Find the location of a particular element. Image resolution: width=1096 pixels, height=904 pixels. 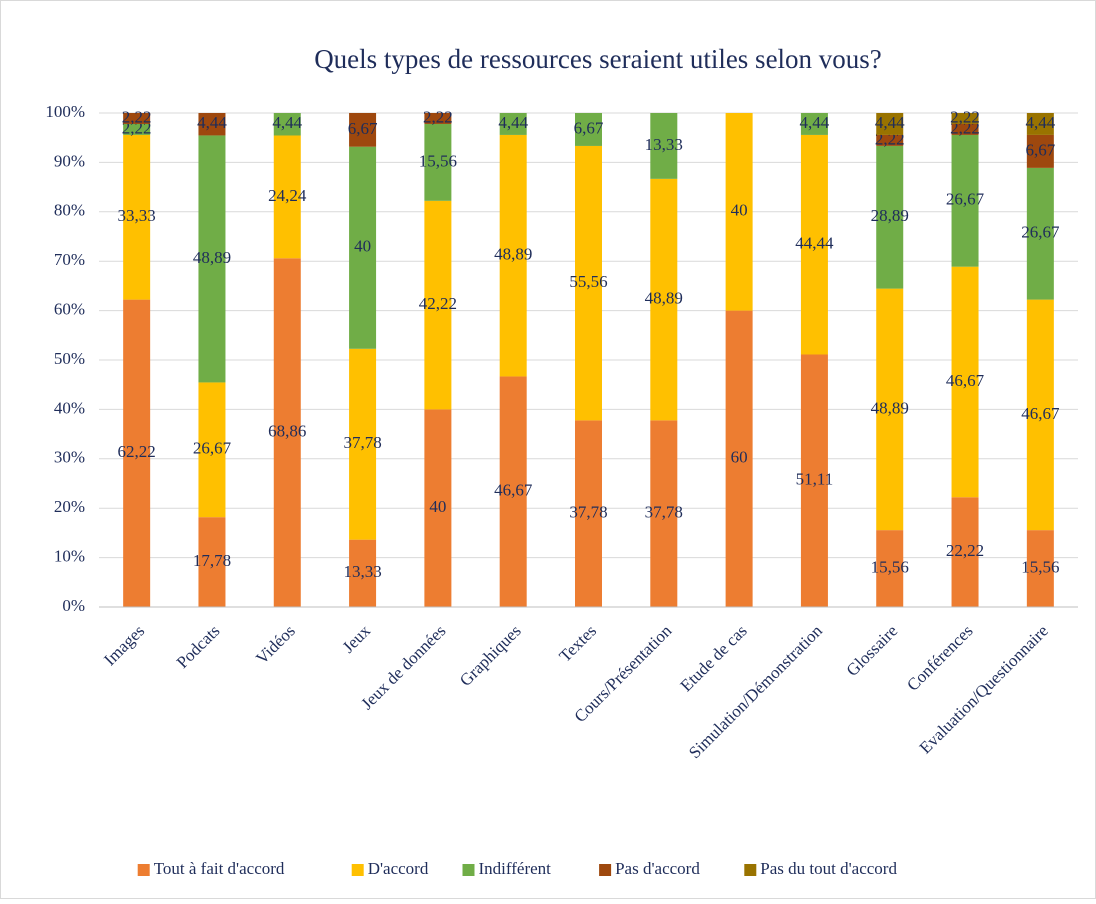

y-tick-label: 20% is located at coordinates (69, 506).